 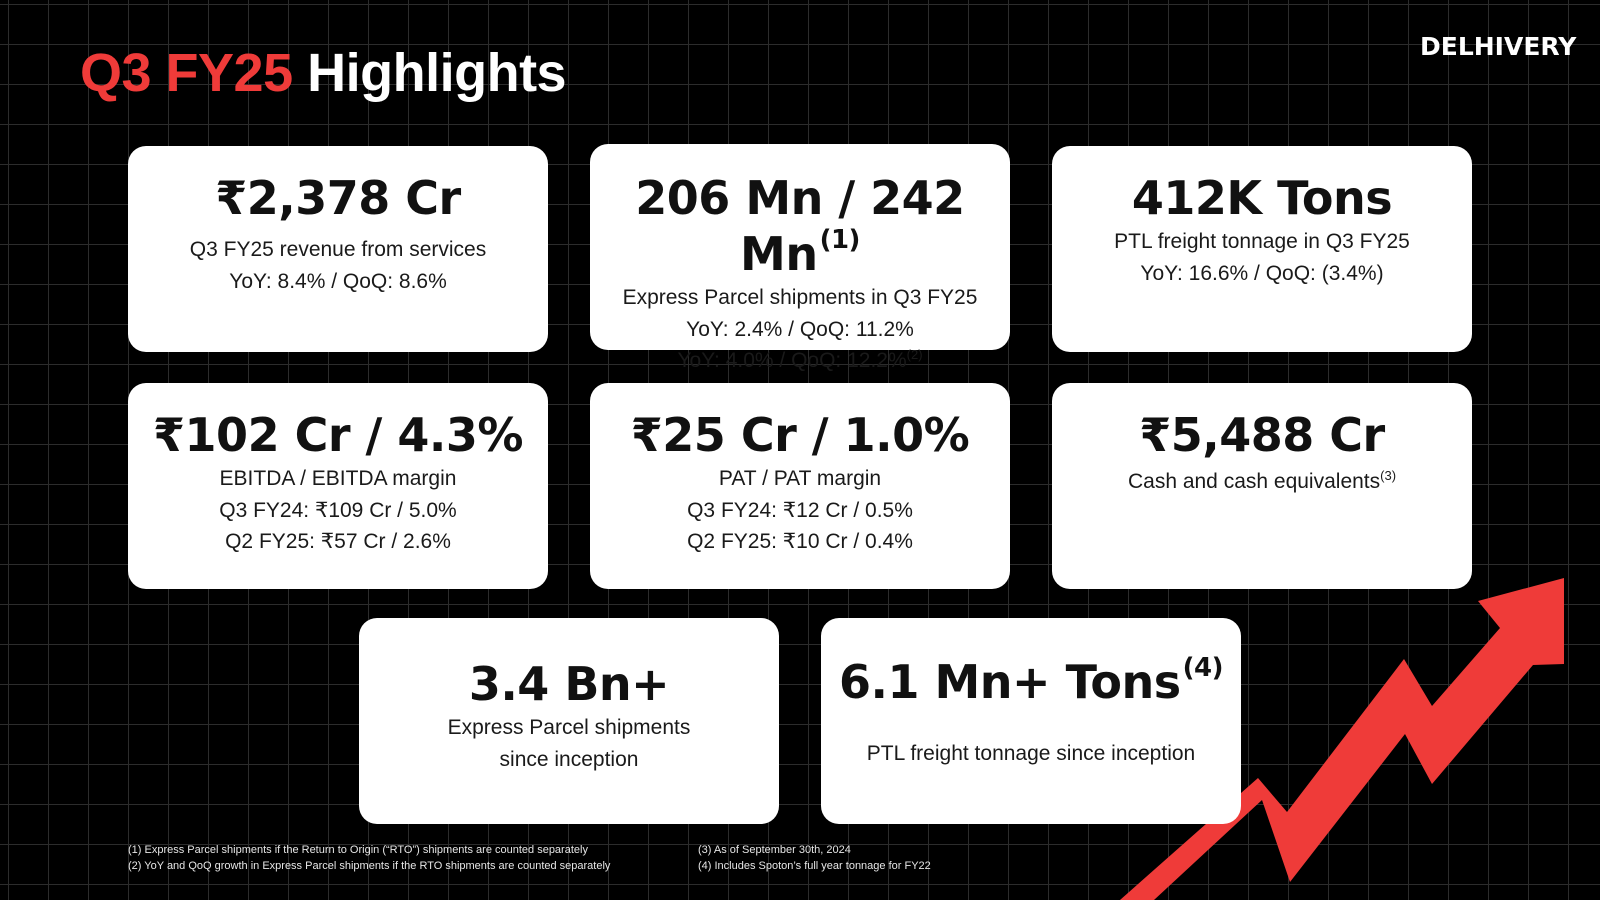 I want to click on ebitda-q3fy24: Q3 FY24: ₹109 Cr / 5.0%, so click(x=338, y=510).